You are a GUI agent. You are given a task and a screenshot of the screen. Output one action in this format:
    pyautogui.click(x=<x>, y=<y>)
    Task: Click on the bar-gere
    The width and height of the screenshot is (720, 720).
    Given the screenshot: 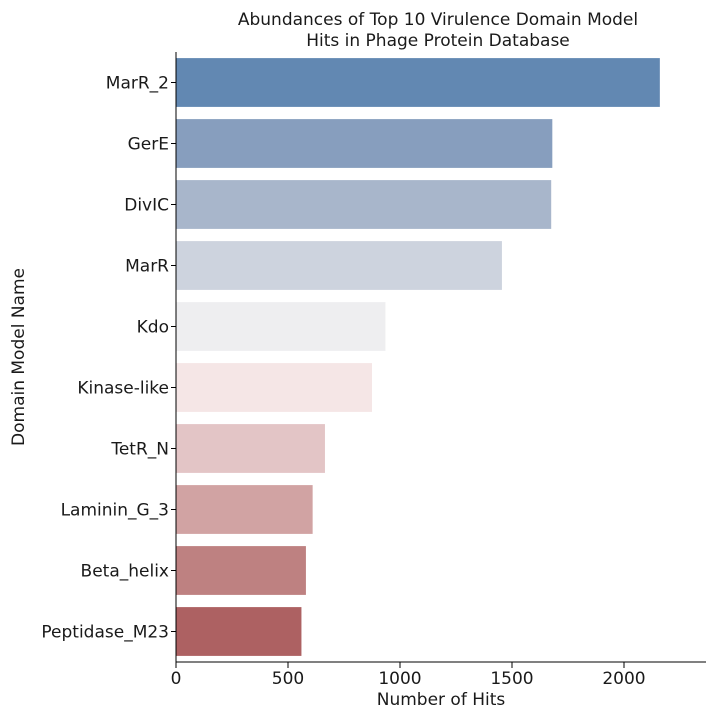 What is the action you would take?
    pyautogui.click(x=364, y=143)
    